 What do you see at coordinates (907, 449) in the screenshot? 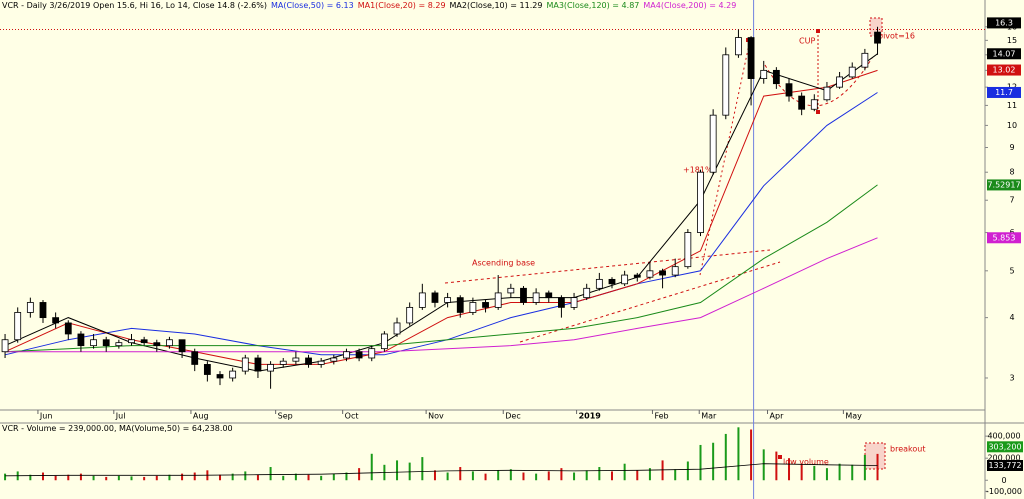
I see `annotation: breakout` at bounding box center [907, 449].